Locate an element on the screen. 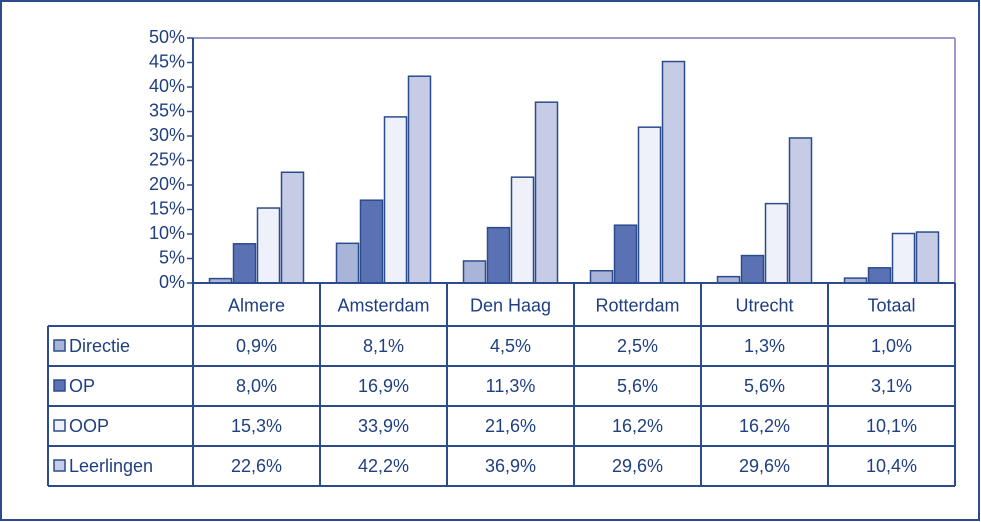 This screenshot has height=522, width=981. category-label: Almere is located at coordinates (256, 305).